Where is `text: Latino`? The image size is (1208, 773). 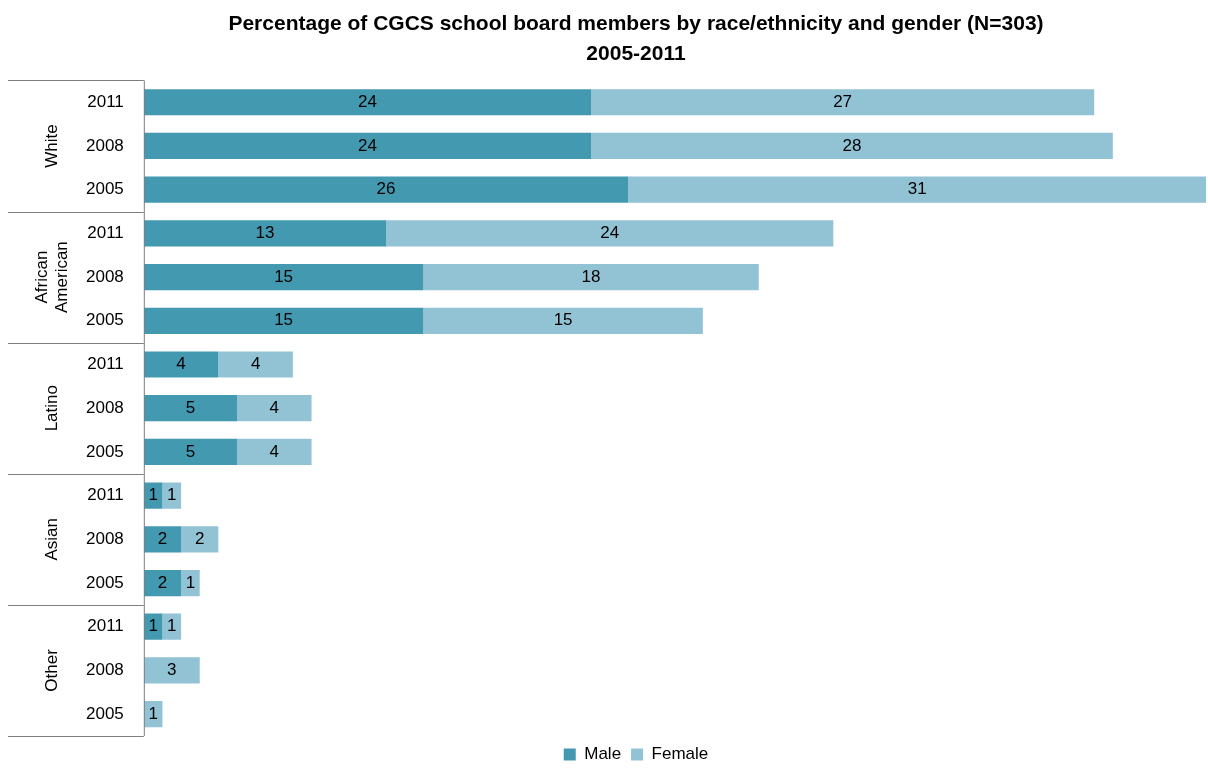 text: Latino is located at coordinates (51, 408).